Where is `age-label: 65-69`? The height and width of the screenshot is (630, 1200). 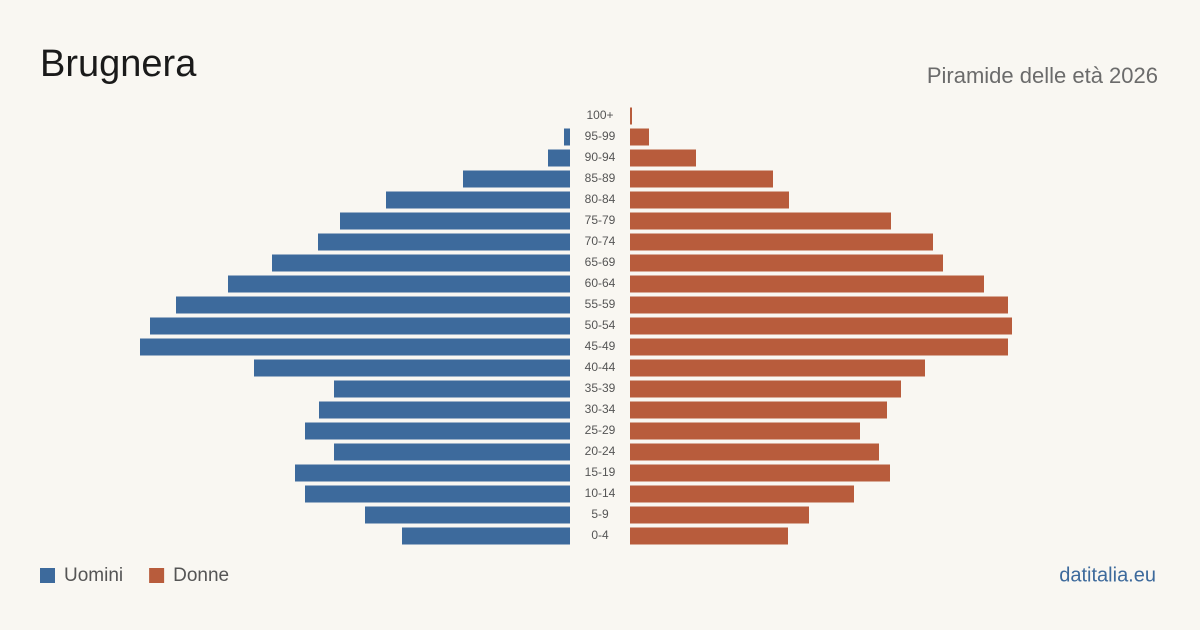
age-label: 65-69 is located at coordinates (600, 262).